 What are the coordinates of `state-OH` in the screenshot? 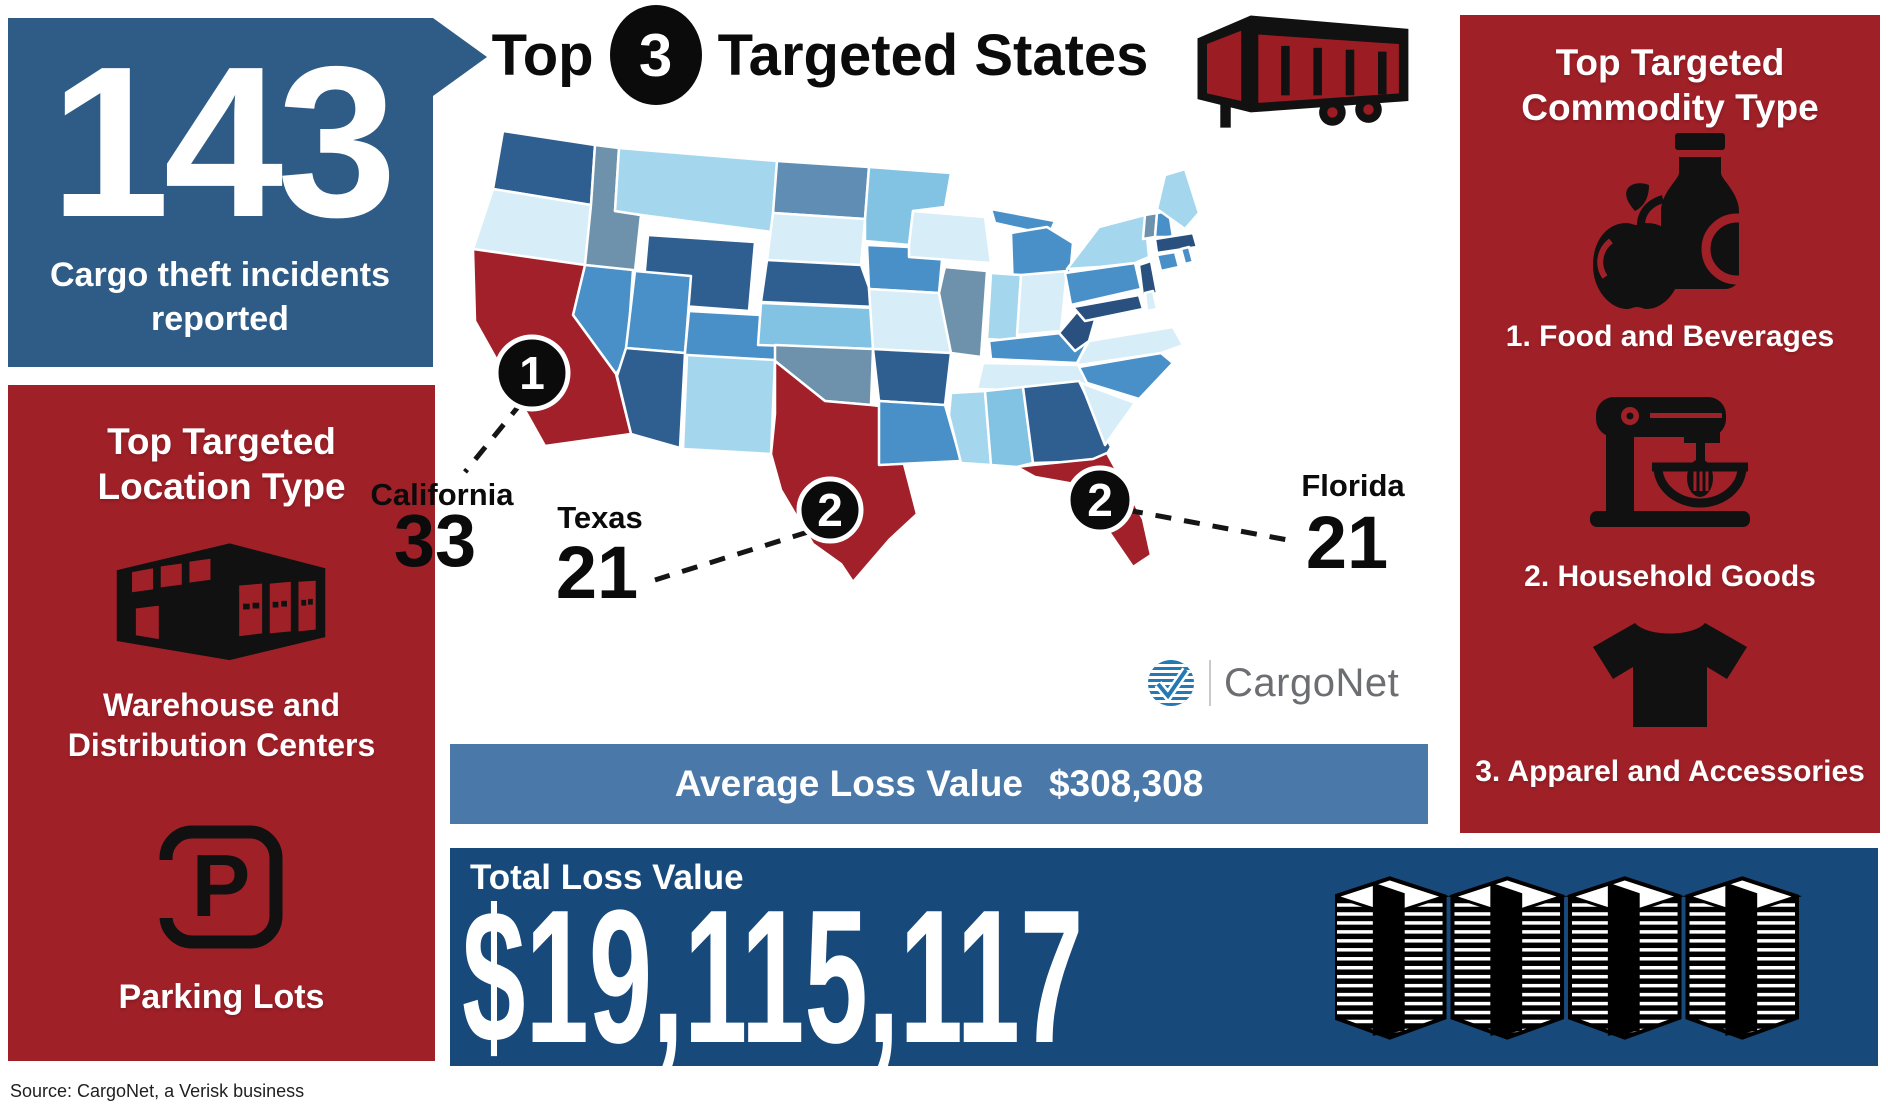 It's located at (1042, 303).